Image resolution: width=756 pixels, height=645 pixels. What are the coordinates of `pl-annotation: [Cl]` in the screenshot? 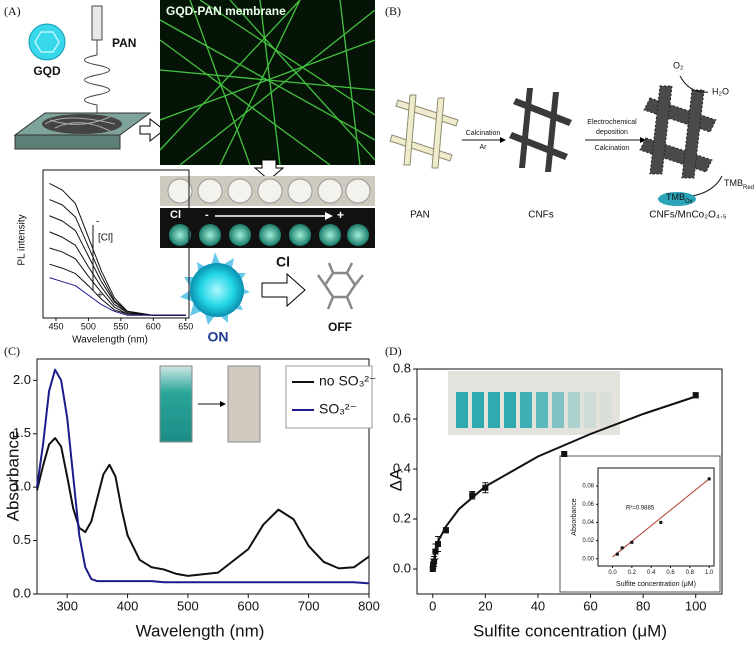 It's located at (105, 238).